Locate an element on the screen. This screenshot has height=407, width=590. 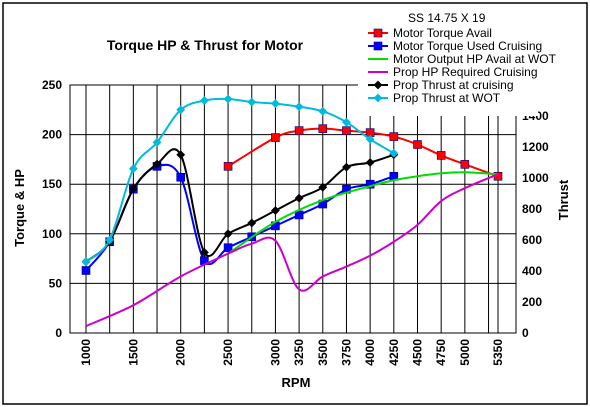
y2-tick-label: 400 is located at coordinates (532, 271).